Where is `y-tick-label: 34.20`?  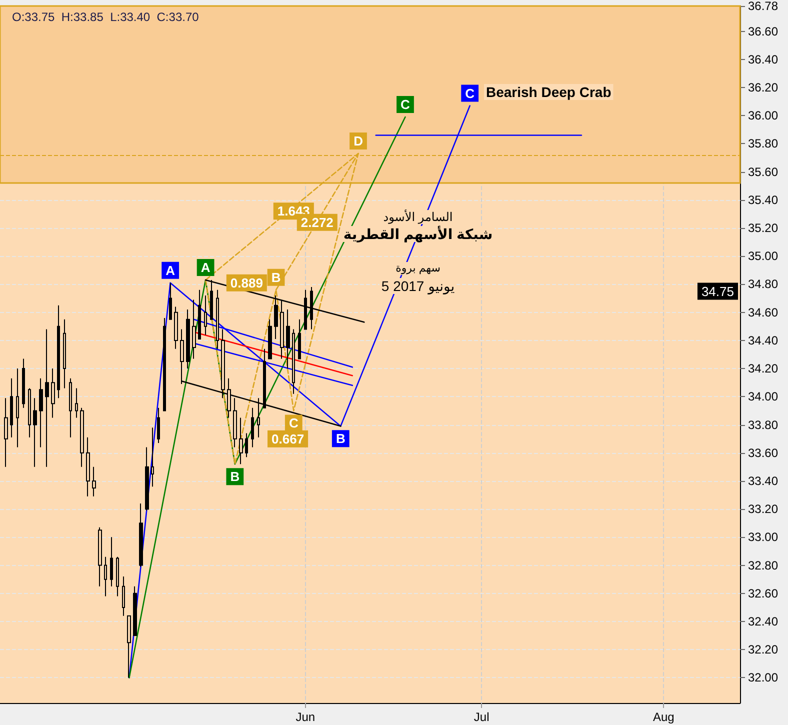 y-tick-label: 34.20 is located at coordinates (763, 369).